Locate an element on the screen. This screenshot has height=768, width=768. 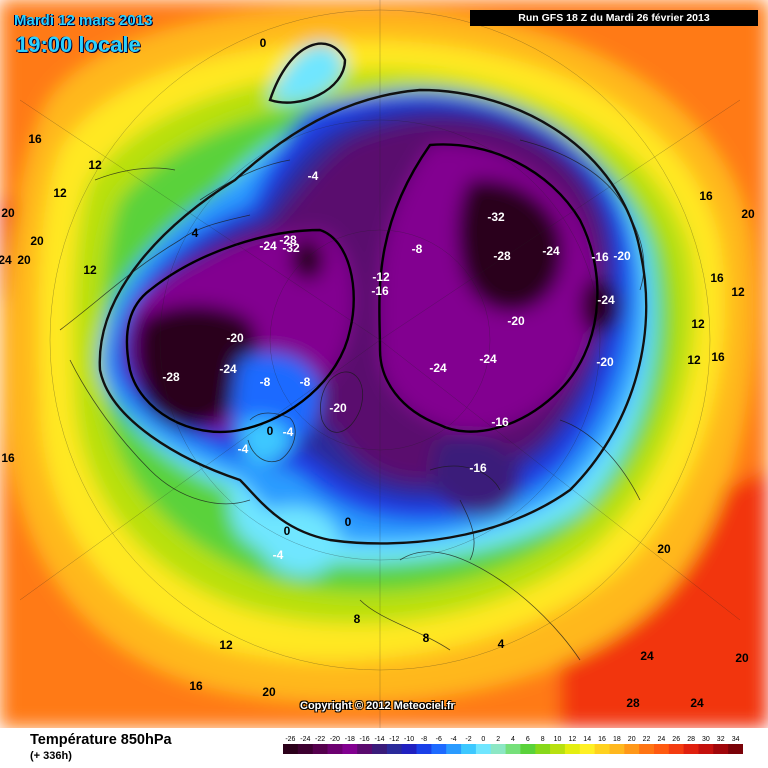
valid-date: Mardi 12 mars 2013 is located at coordinates (83, 20).